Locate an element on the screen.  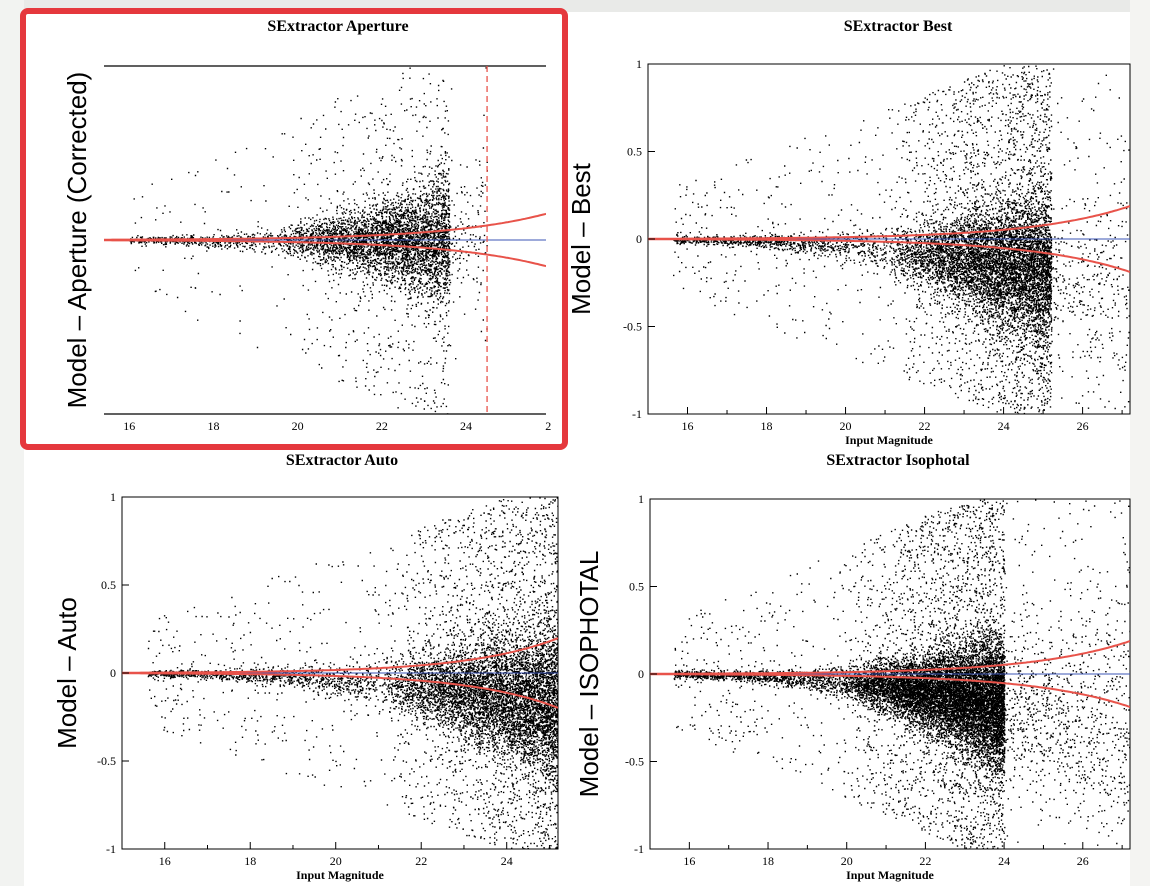
y-axis-label: Model – ISOPHOTAL is located at coordinates (589, 674).